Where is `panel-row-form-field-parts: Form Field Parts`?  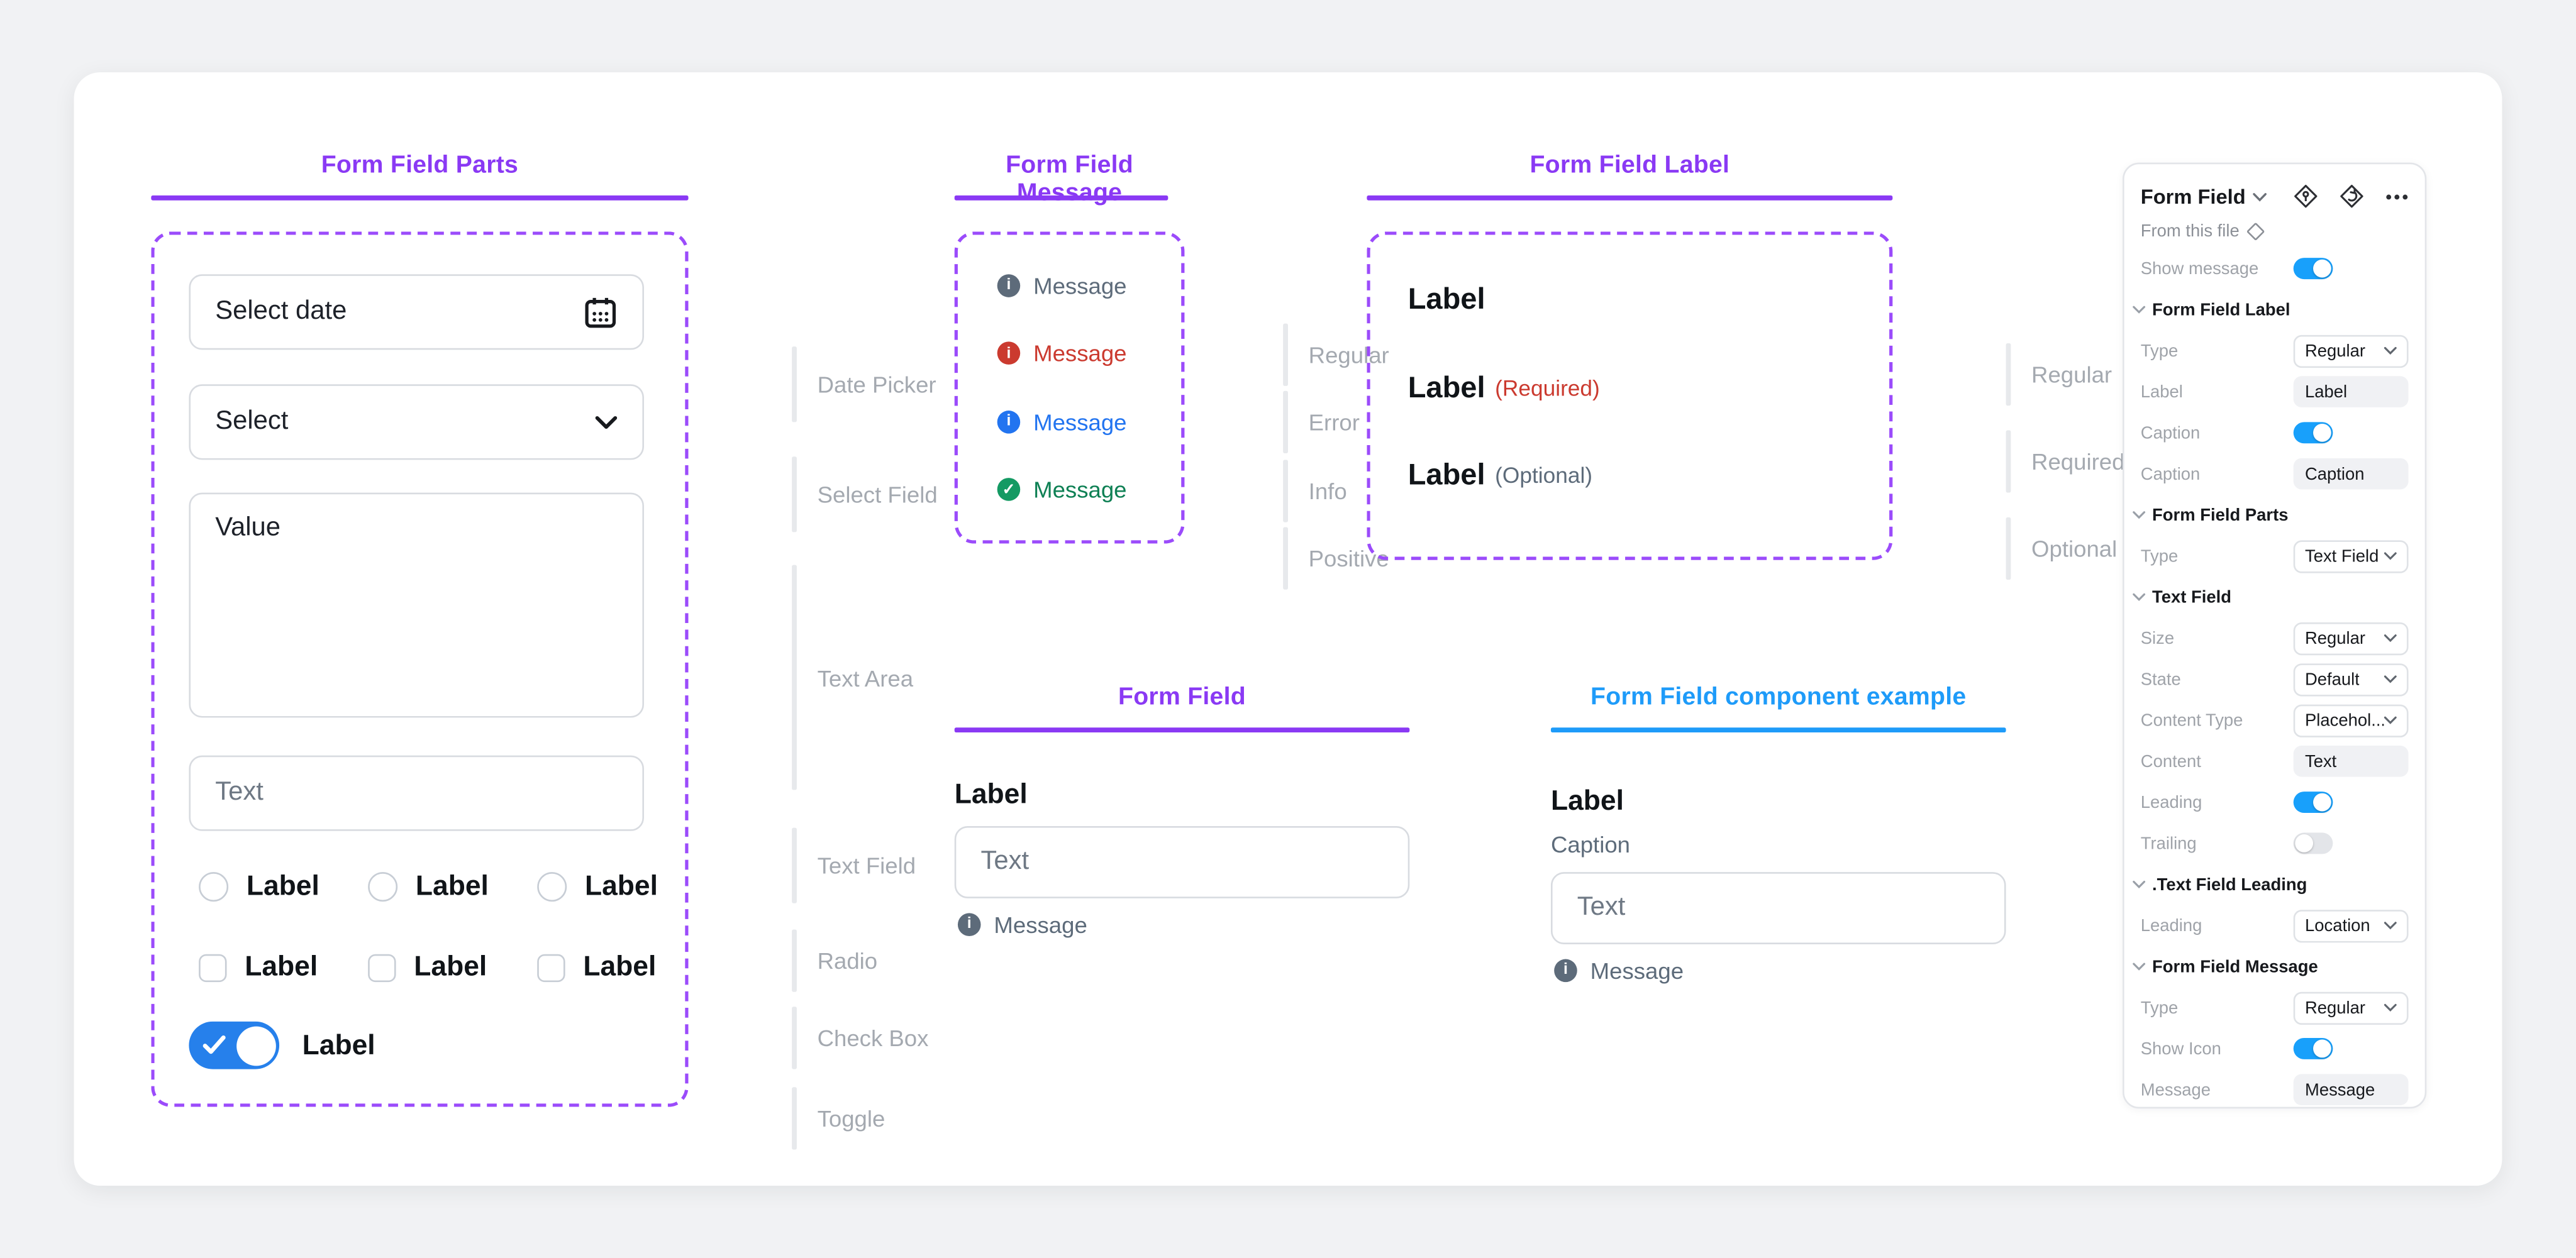 panel-row-form-field-parts: Form Field Parts is located at coordinates (2274, 515).